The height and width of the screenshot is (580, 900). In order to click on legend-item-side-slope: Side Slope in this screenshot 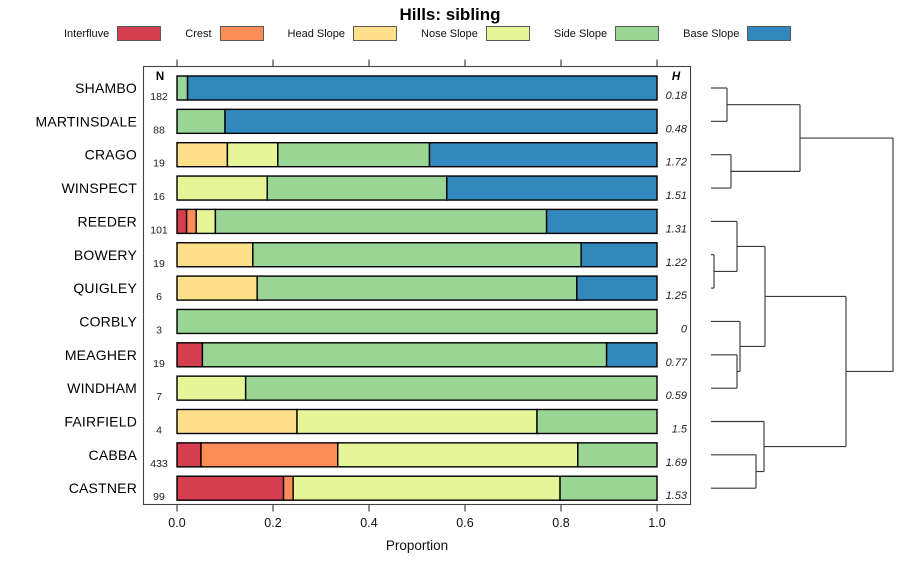, I will do `click(606, 33)`.